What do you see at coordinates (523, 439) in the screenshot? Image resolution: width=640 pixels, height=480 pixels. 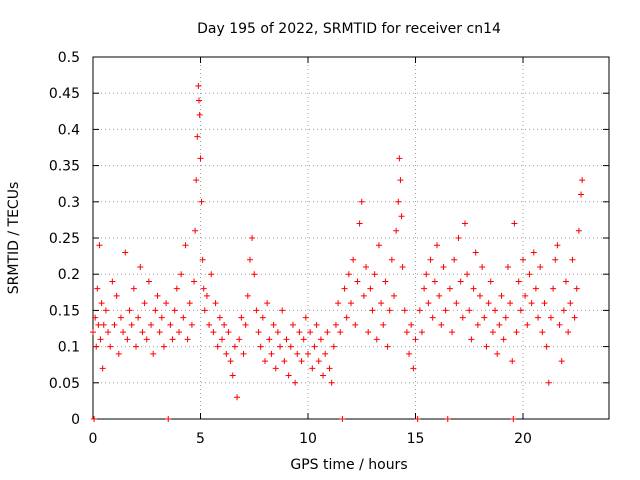 I see `x-tick-label: 20` at bounding box center [523, 439].